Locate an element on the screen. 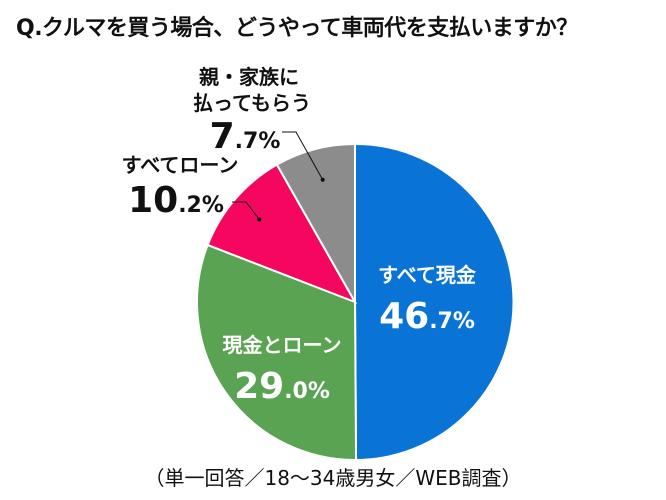 This screenshot has height=500, width=666. slice-value-family: 7.7% is located at coordinates (245, 136).